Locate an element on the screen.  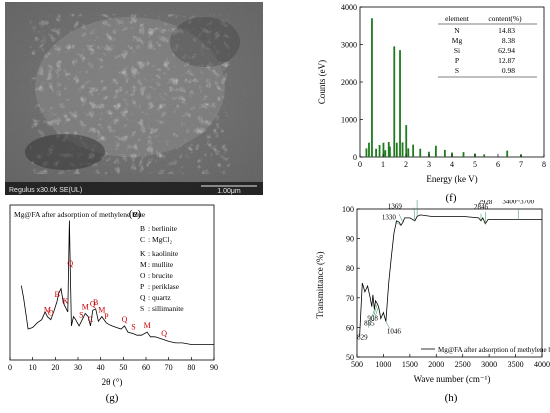
xrd-xtick-label: 90 is located at coordinates (214, 367).